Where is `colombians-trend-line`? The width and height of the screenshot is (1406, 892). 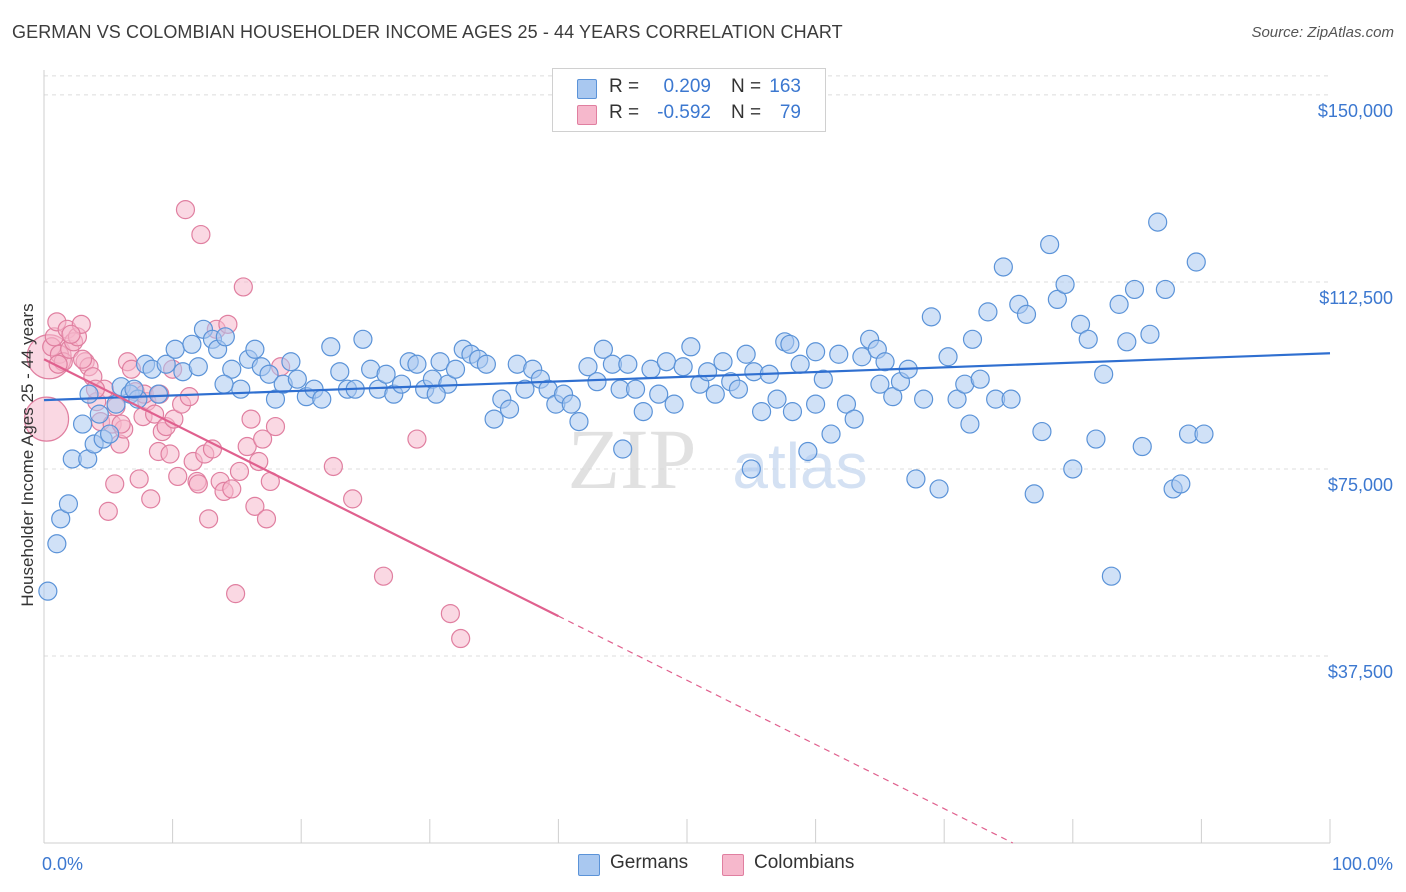
colombians-trend-line is located at coordinates (301, 488).